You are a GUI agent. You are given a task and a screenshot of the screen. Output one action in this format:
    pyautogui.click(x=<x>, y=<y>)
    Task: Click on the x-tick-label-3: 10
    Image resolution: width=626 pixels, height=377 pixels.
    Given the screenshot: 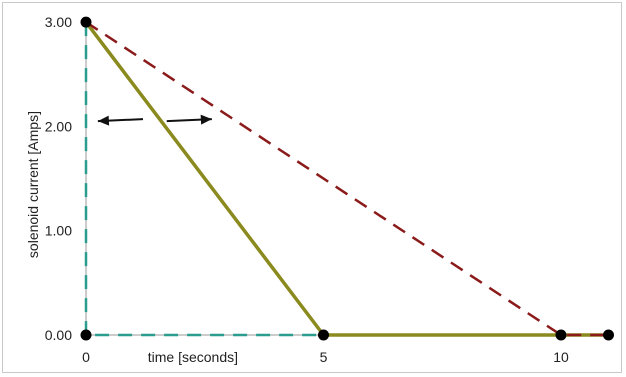 What is the action you would take?
    pyautogui.click(x=561, y=357)
    